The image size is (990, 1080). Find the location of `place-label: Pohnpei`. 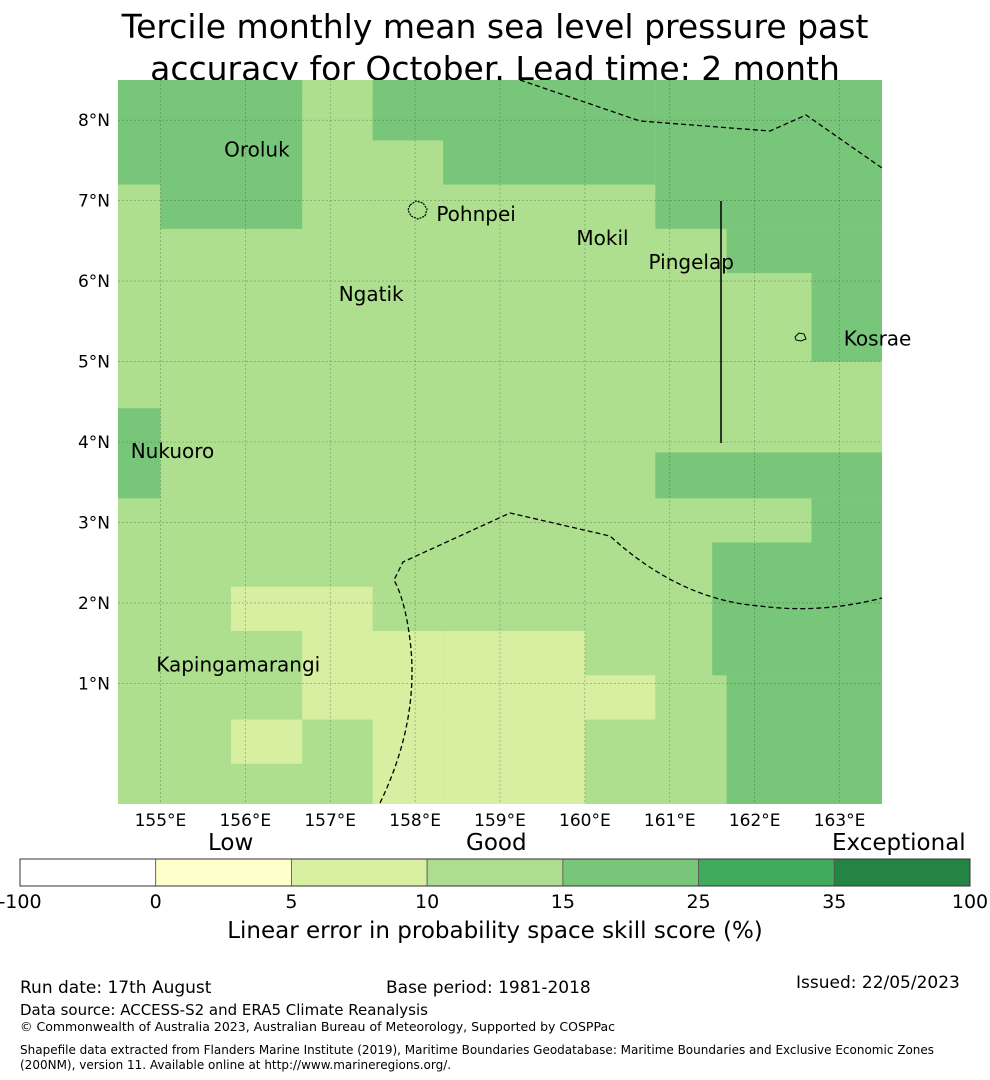

place-label: Pohnpei is located at coordinates (476, 214).